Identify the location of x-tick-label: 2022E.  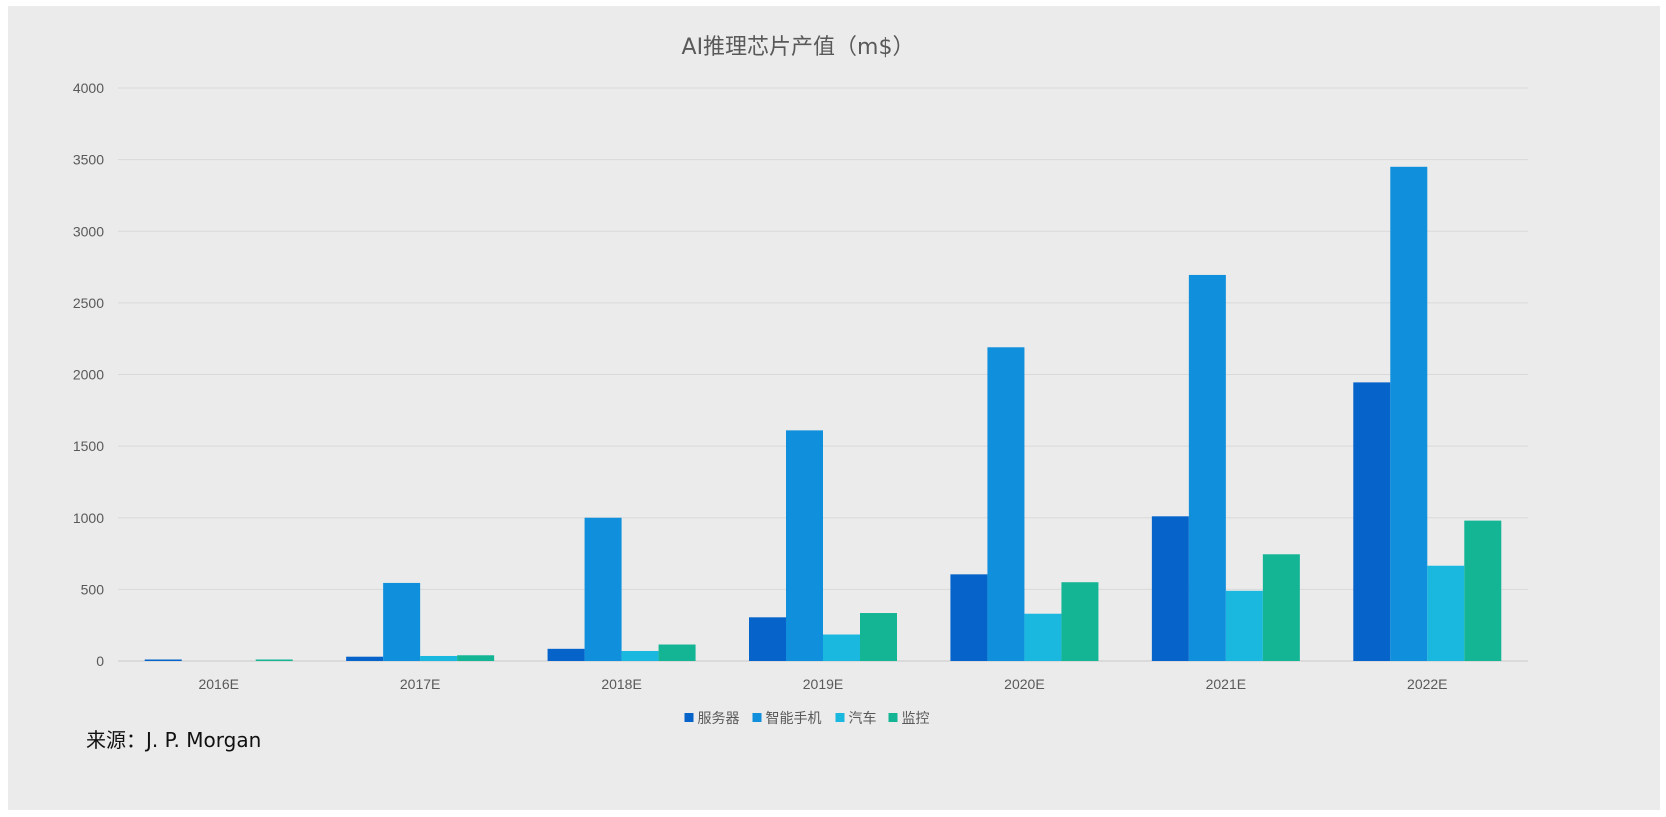
(1427, 684).